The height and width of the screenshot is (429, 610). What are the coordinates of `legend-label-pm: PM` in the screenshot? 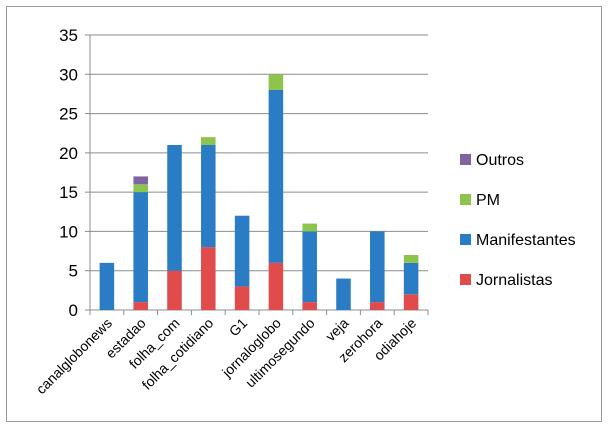 It's located at (488, 200).